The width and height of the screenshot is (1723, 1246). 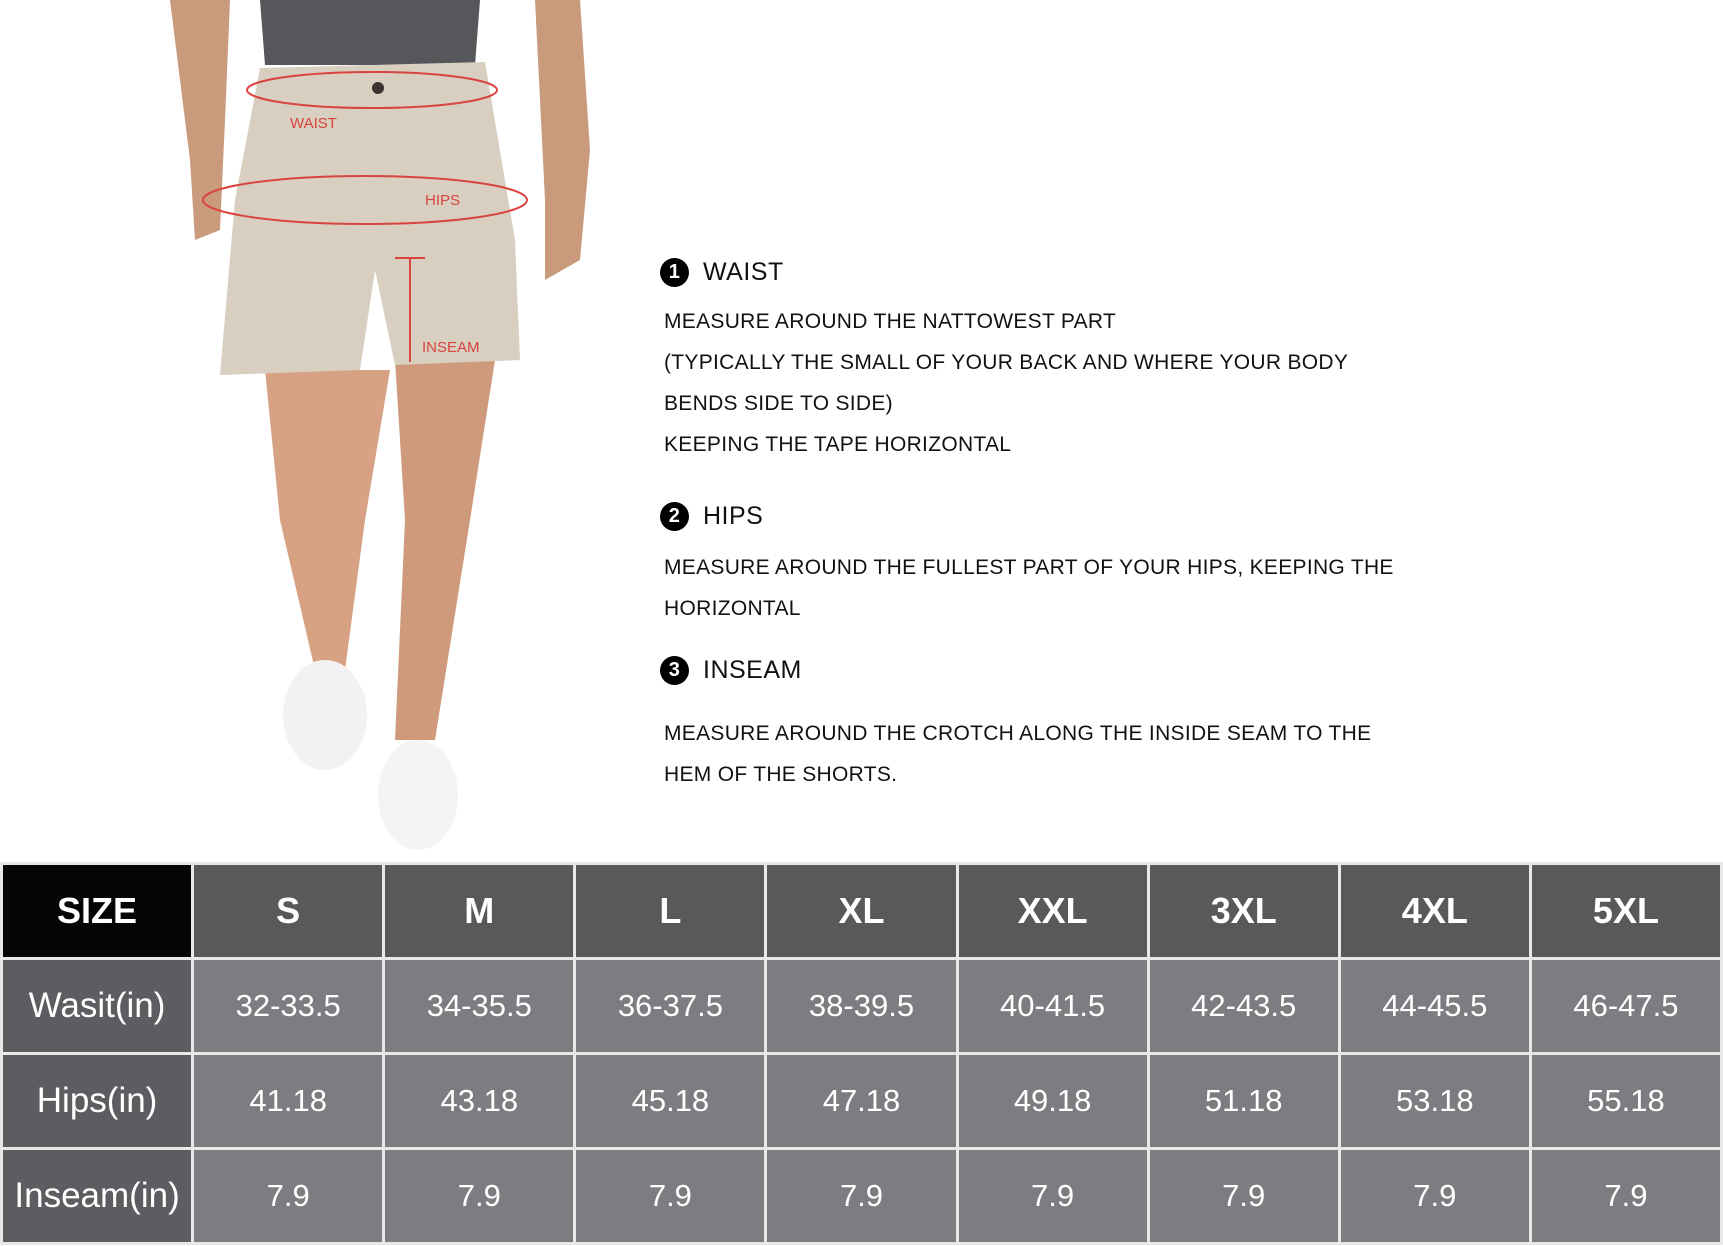 What do you see at coordinates (442, 200) in the screenshot?
I see `hips-label: HIPS` at bounding box center [442, 200].